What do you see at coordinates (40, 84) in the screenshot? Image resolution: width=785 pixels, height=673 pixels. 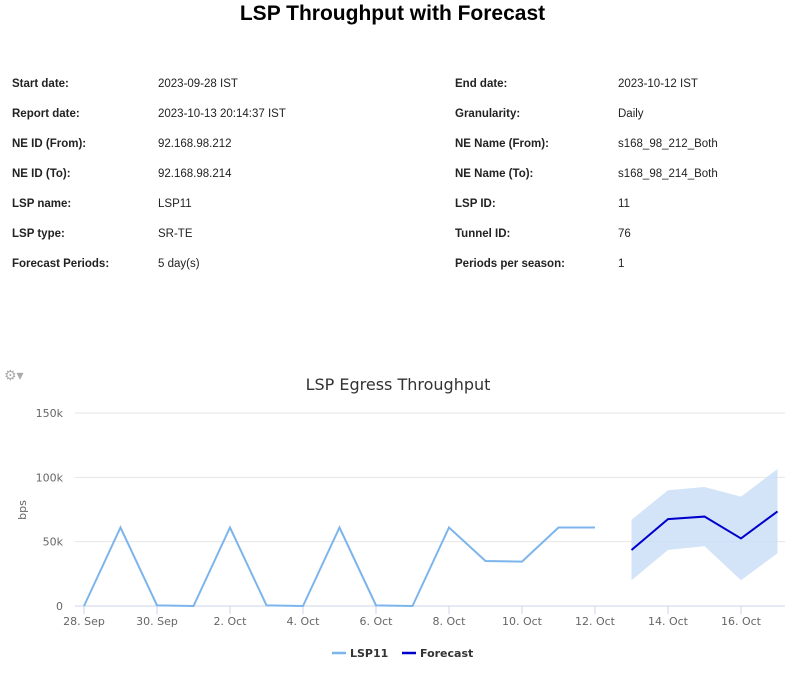 I see `field-label: Start date:` at bounding box center [40, 84].